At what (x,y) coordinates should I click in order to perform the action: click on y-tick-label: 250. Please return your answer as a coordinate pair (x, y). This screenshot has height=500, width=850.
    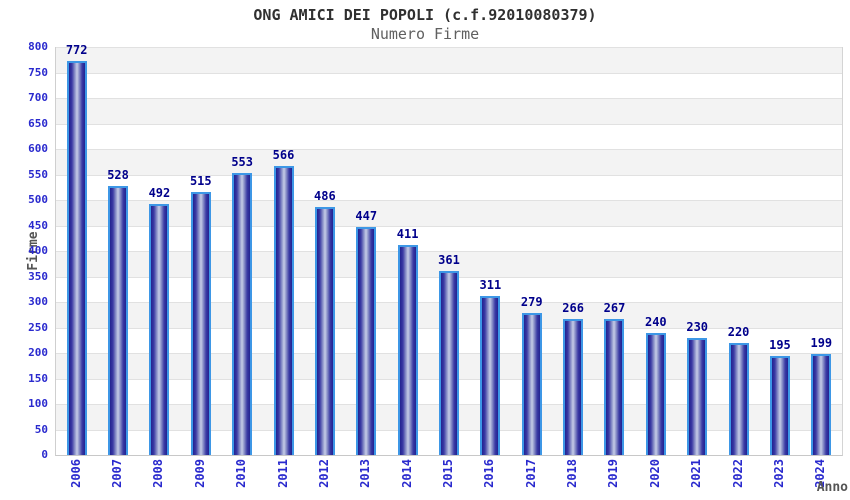
    Looking at the image, I should click on (38, 327).